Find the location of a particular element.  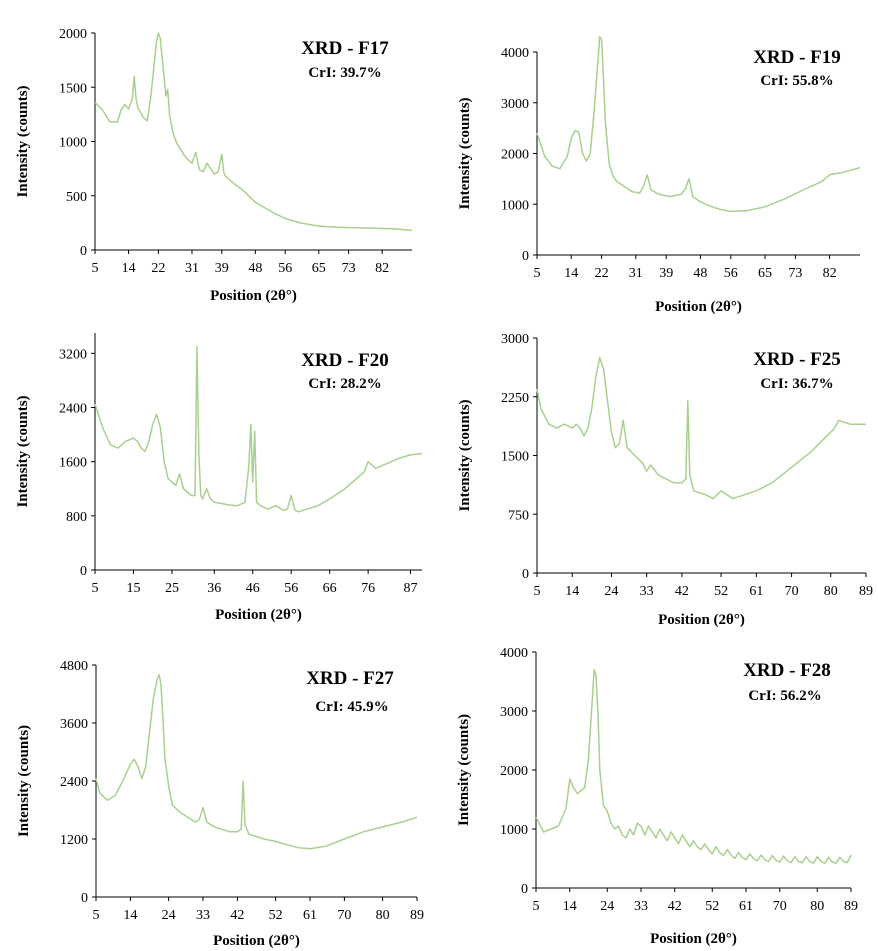

x-tick-label: 36 is located at coordinates (214, 588).